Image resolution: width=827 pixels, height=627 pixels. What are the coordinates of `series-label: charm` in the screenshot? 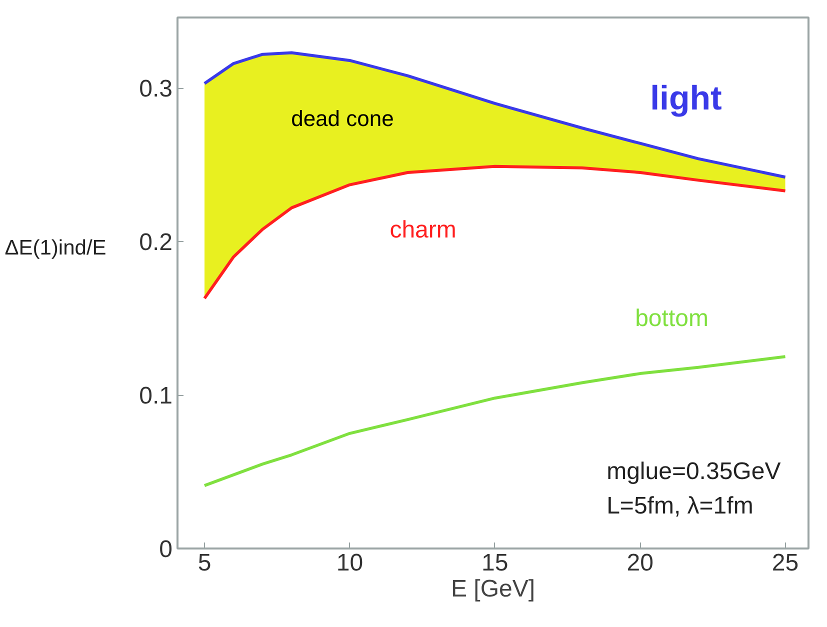 It's located at (423, 230).